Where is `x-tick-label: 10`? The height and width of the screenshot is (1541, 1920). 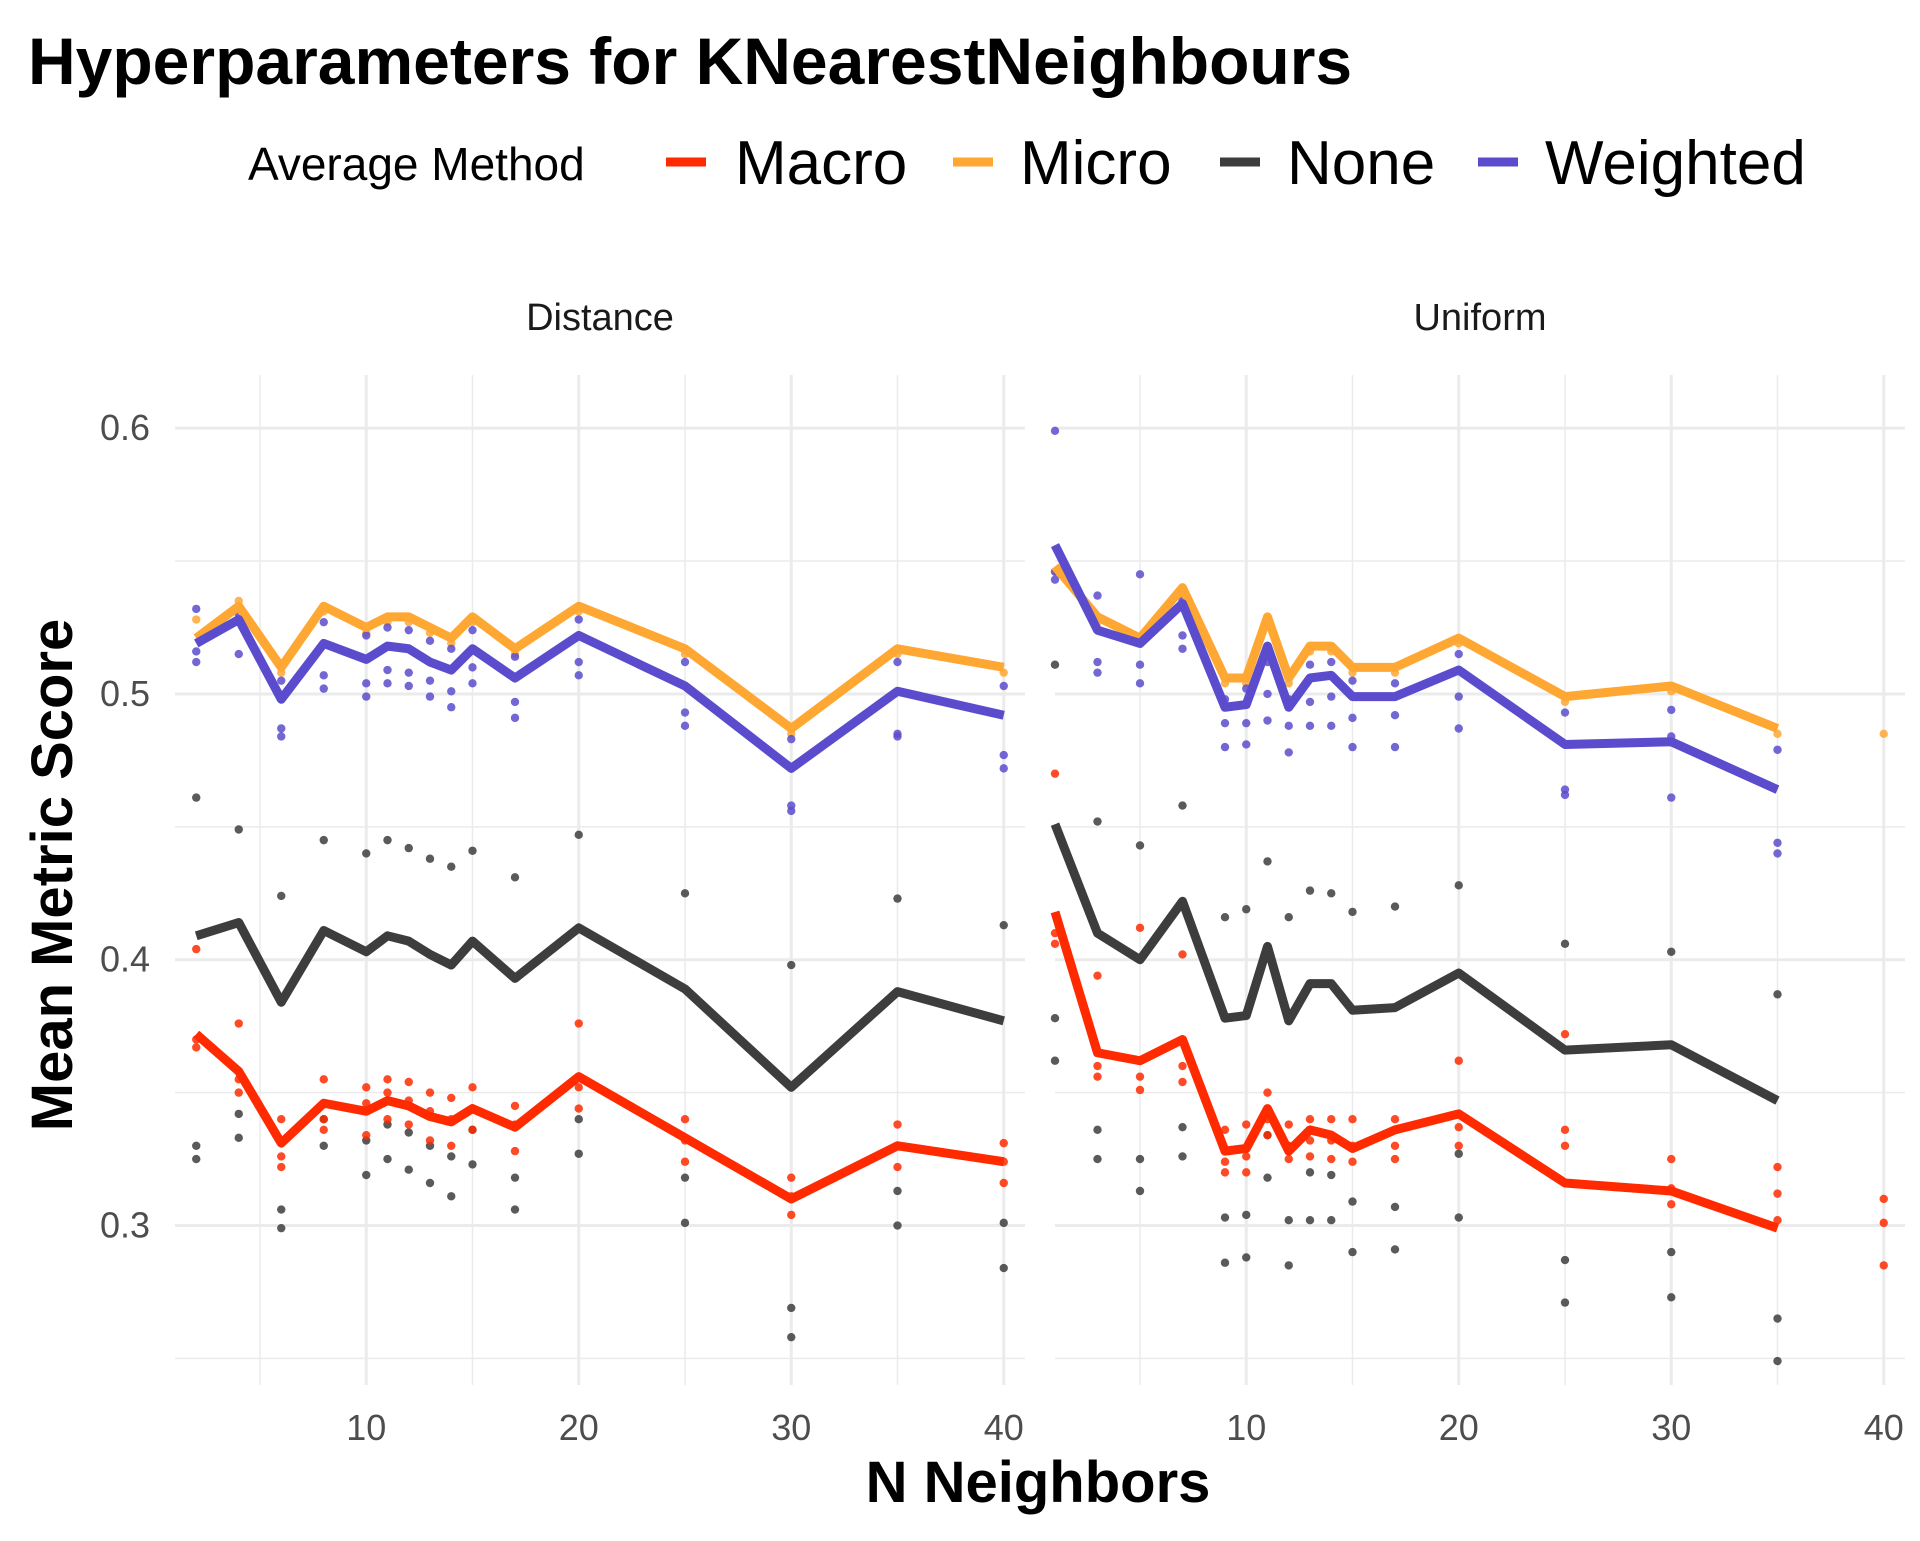
x-tick-label: 10 is located at coordinates (366, 1427).